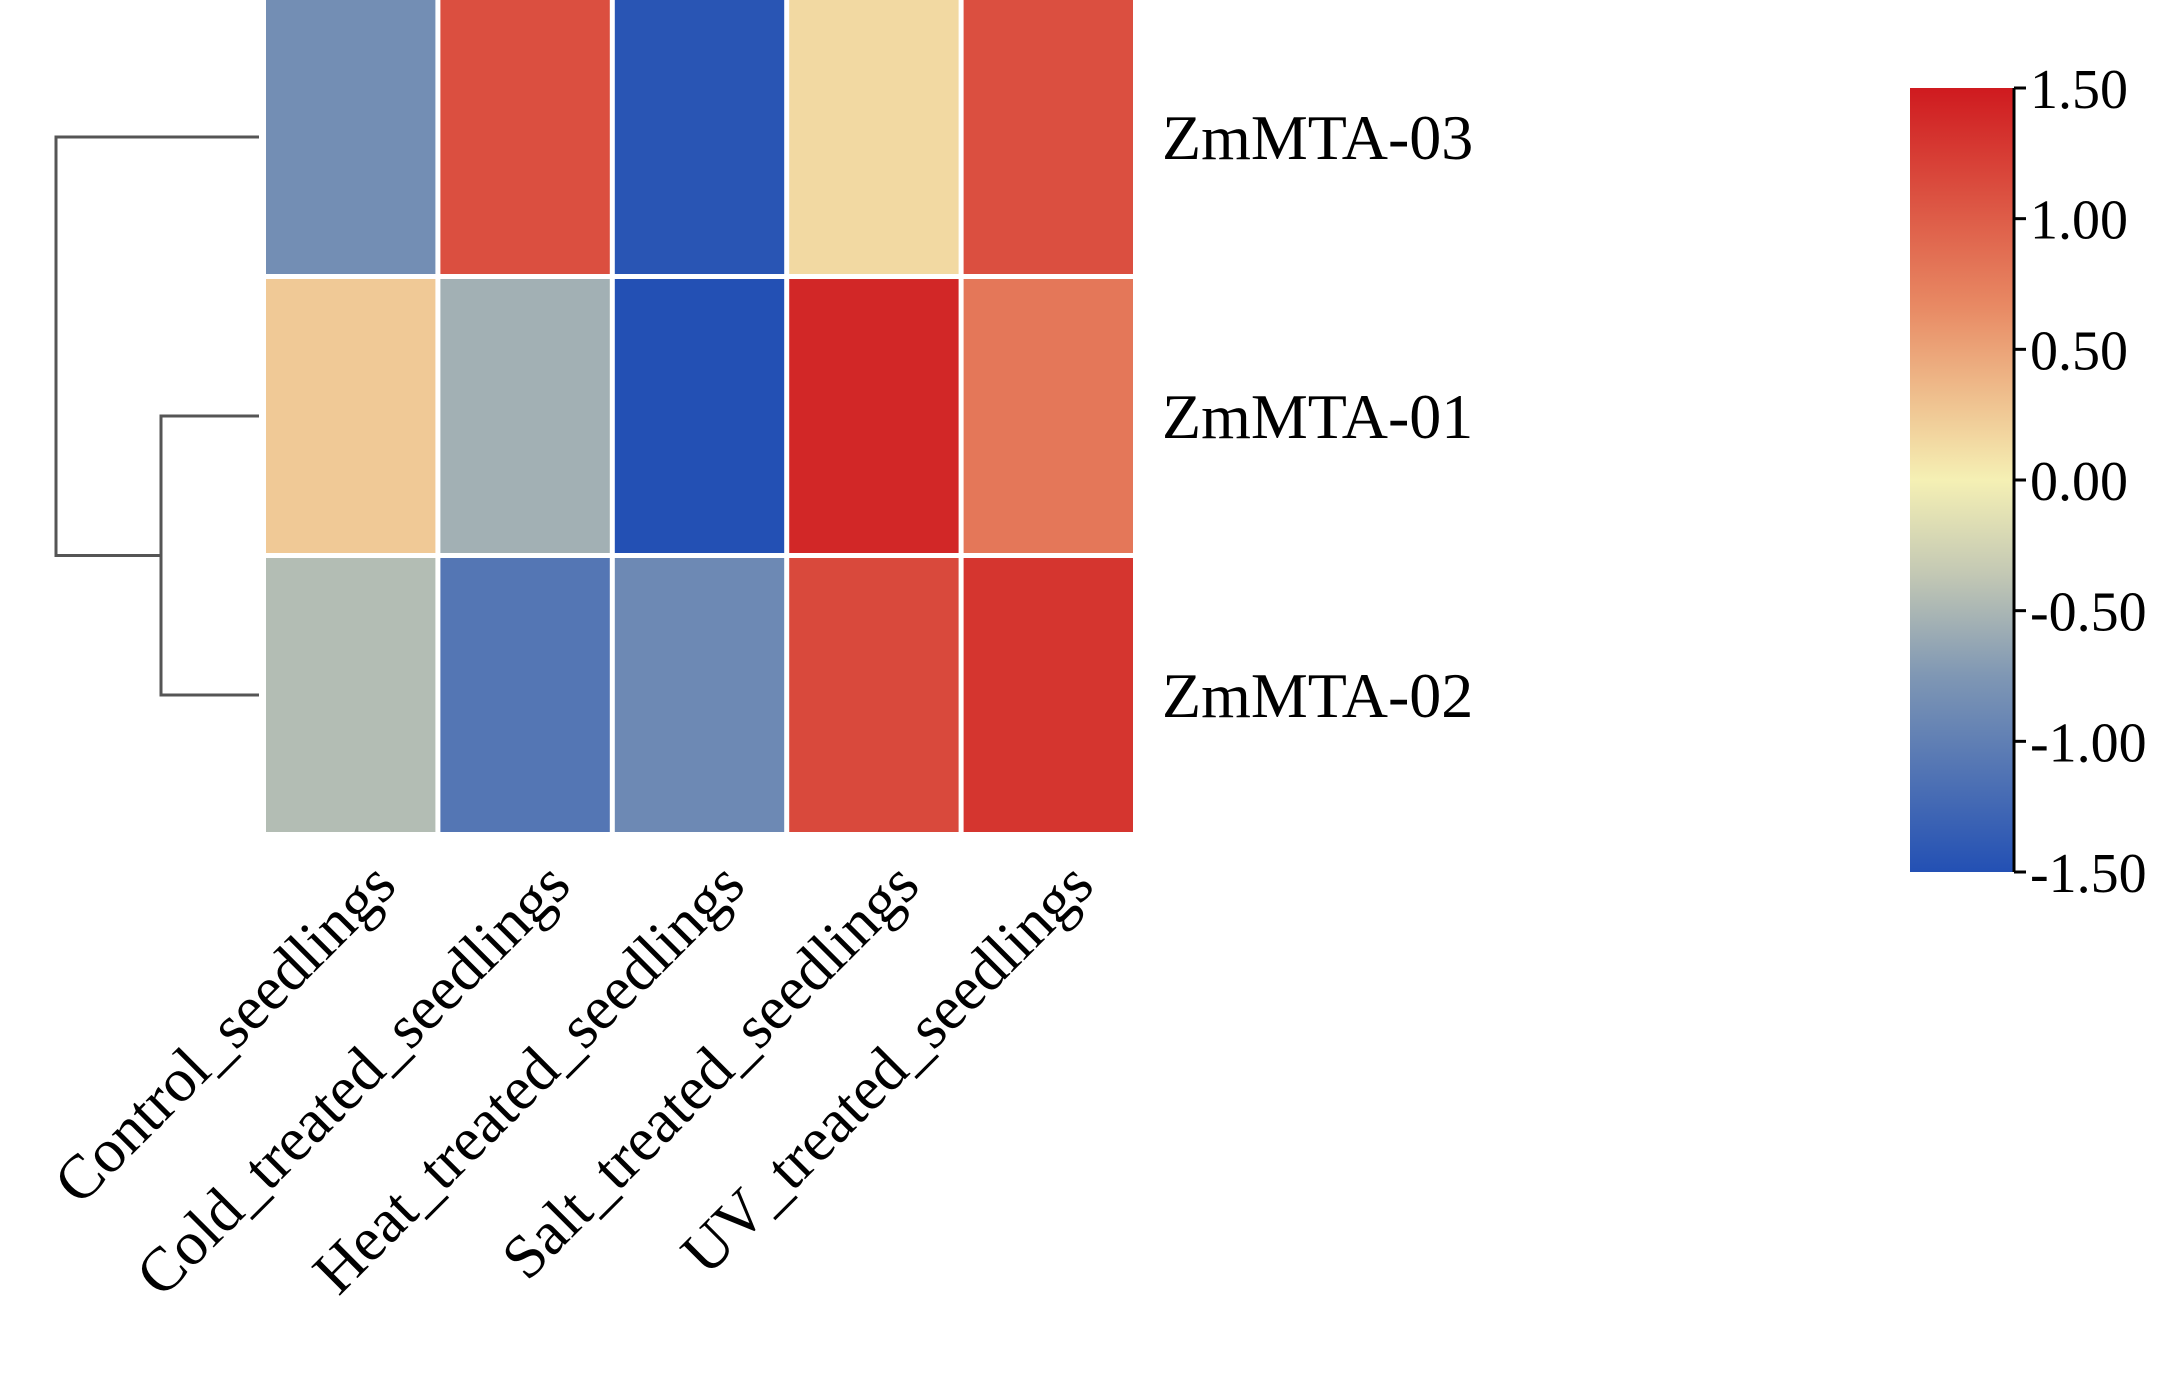 The width and height of the screenshot is (2182, 1389). Describe the element at coordinates (2088, 743) in the screenshot. I see `colorbar-tick-label: -1.00` at that location.